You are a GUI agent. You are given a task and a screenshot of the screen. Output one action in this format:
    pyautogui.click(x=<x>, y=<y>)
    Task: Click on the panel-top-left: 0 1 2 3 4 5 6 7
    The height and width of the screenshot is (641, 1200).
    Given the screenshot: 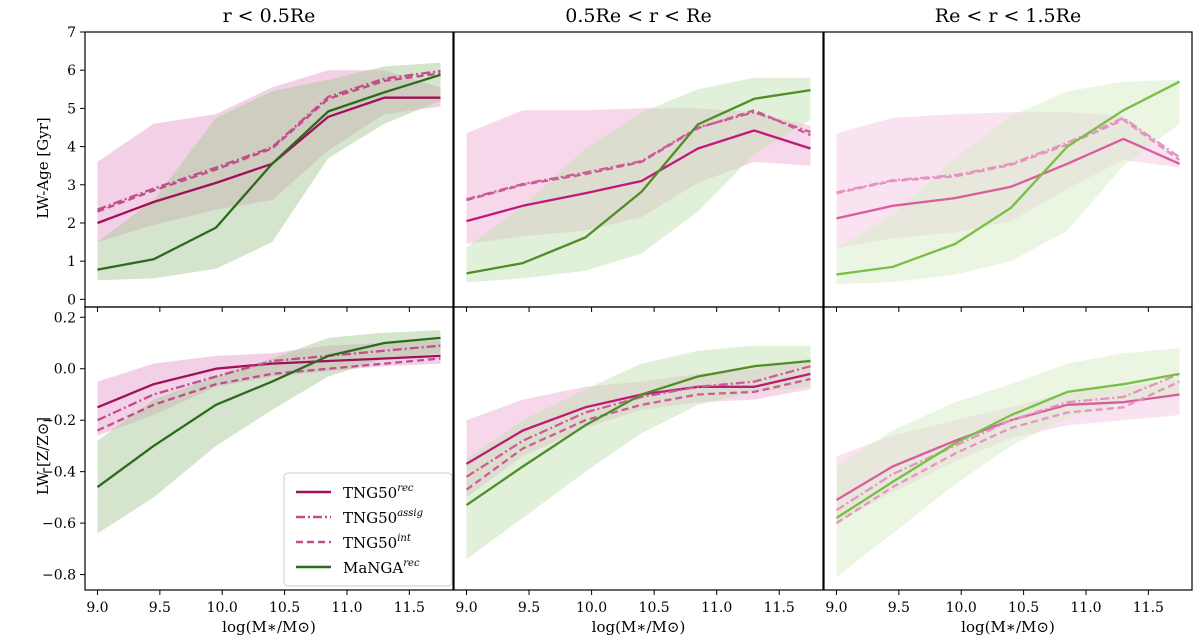 What is the action you would take?
    pyautogui.click(x=260, y=168)
    